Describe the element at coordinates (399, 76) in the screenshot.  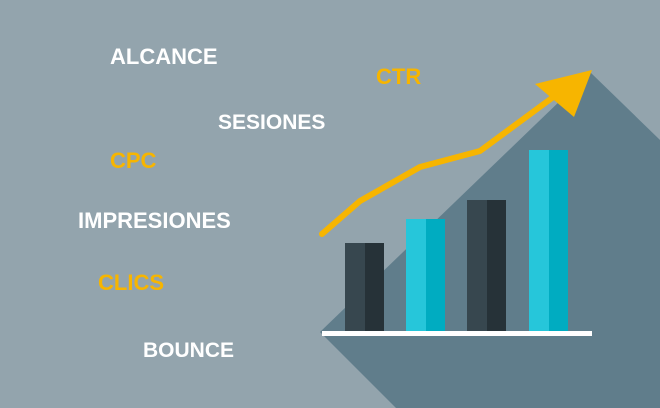
I see `word-ctr: CTR` at that location.